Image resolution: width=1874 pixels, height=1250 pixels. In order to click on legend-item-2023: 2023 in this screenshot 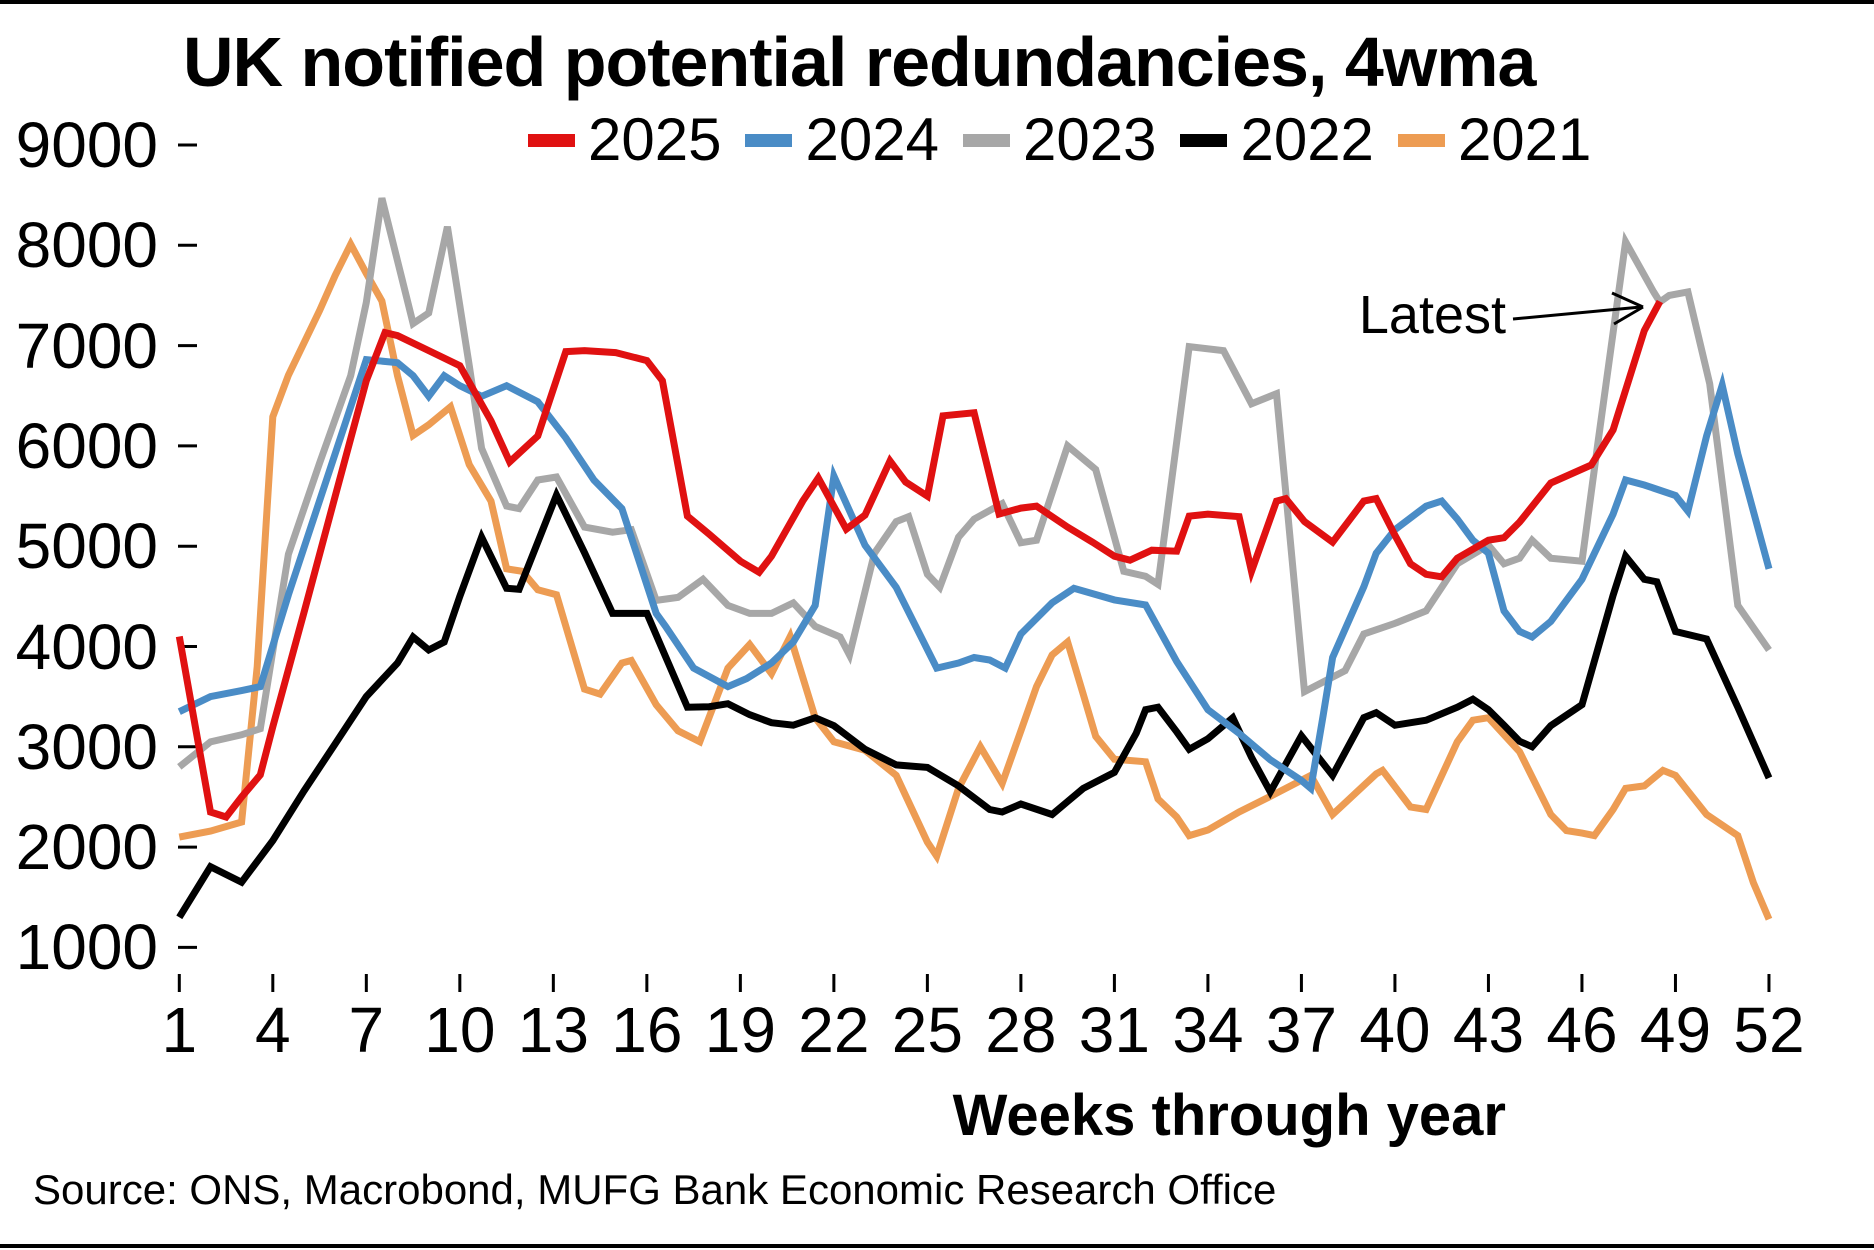, I will do `click(1059, 139)`.